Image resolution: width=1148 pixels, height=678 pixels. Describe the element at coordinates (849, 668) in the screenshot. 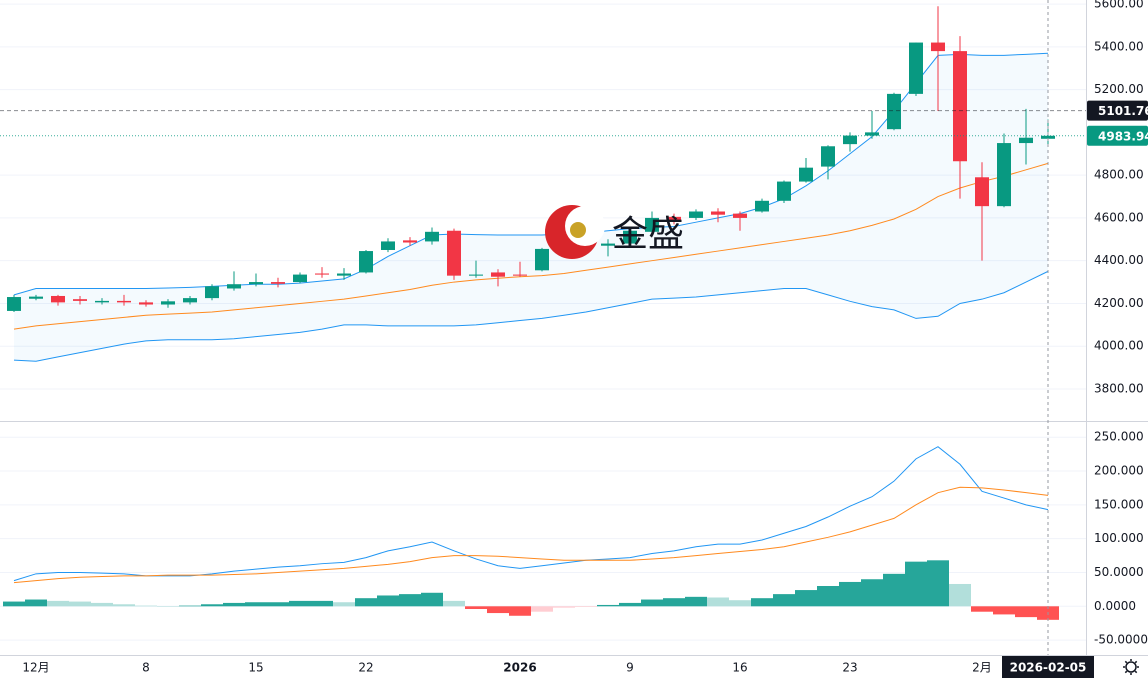

I see `x-tick-label: 23` at that location.